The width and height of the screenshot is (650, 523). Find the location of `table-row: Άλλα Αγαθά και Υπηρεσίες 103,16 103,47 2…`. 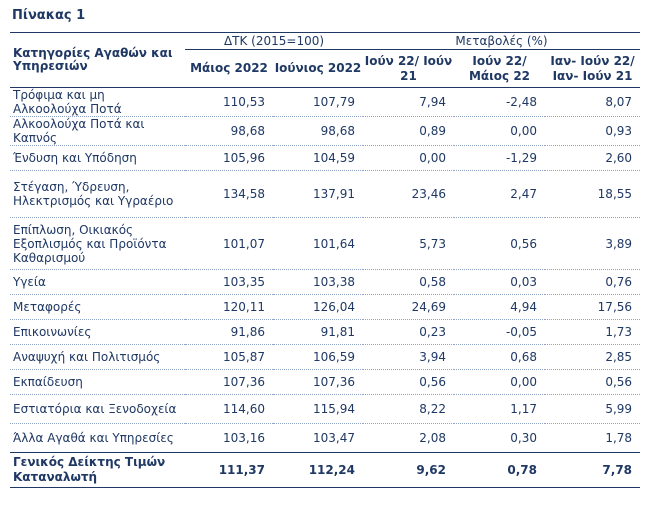

table-row: Άλλα Αγαθά και Υπηρεσίες 103,16 103,47 2… is located at coordinates (325, 438).